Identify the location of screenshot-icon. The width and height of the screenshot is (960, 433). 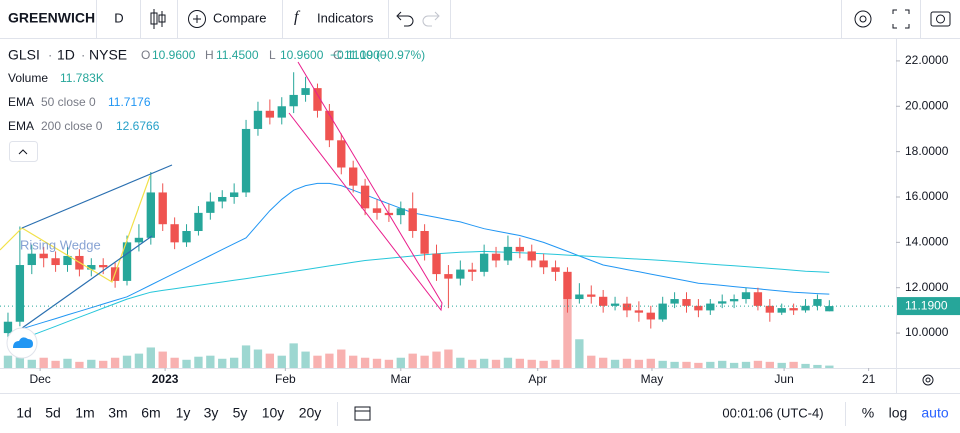
(940, 19).